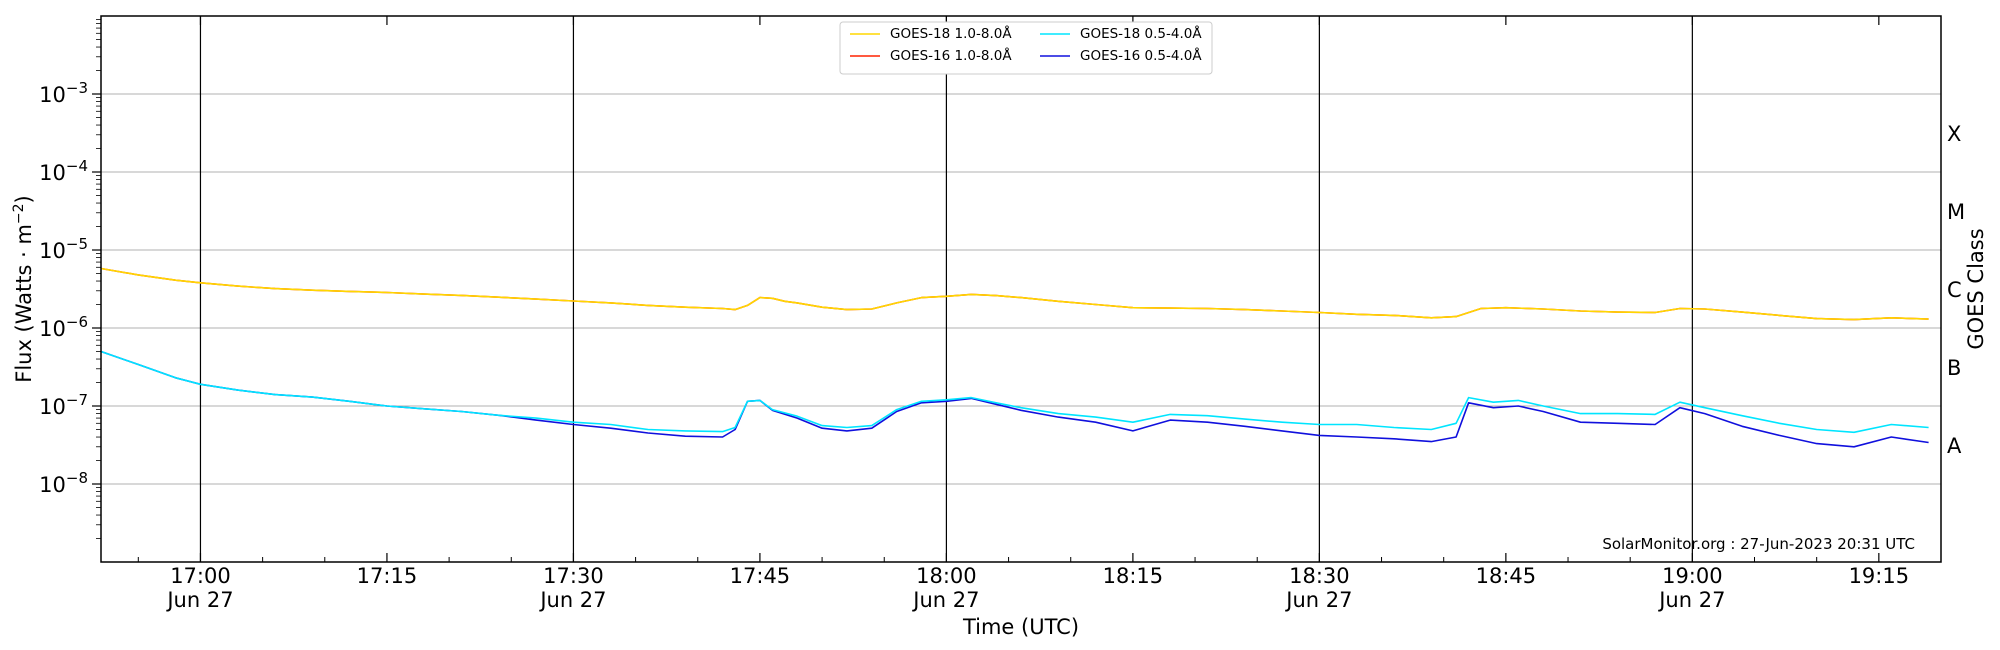 The width and height of the screenshot is (2000, 650). Describe the element at coordinates (1954, 368) in the screenshot. I see `goes-class-label: B` at that location.